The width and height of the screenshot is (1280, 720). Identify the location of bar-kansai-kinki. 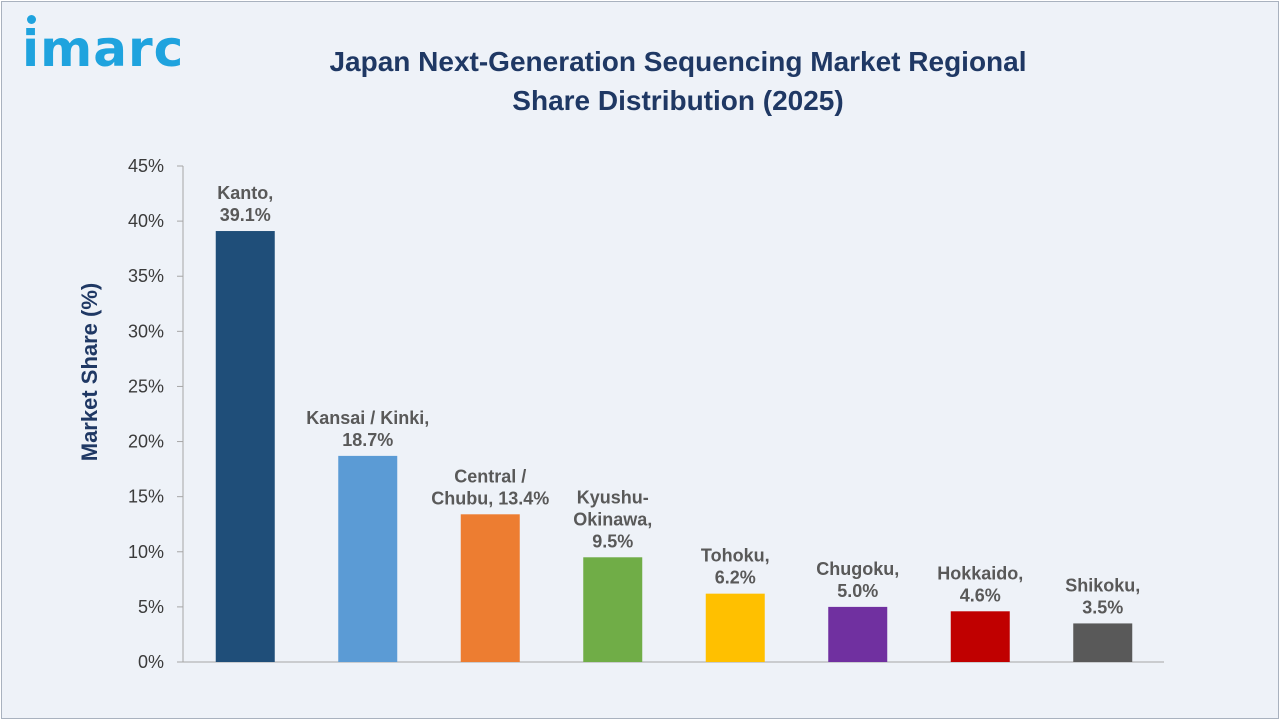
(368, 558).